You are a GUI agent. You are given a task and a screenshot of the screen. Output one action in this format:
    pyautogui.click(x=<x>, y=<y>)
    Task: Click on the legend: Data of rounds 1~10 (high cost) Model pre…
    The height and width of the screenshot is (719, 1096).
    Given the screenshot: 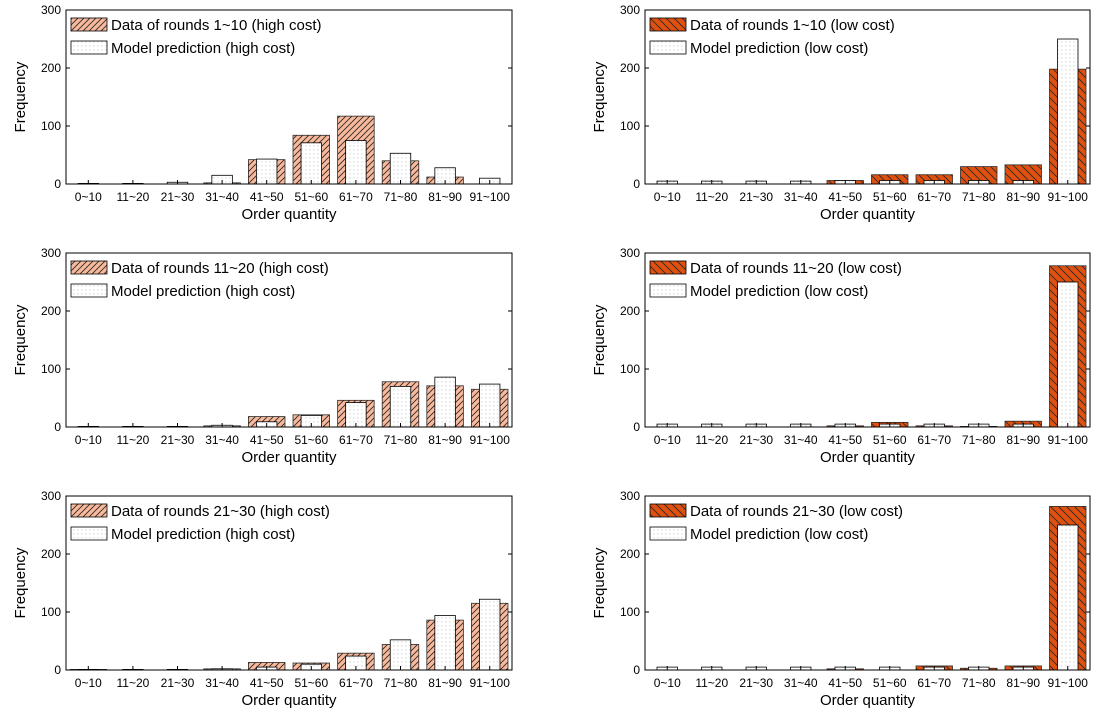 What is the action you would take?
    pyautogui.click(x=196, y=37)
    